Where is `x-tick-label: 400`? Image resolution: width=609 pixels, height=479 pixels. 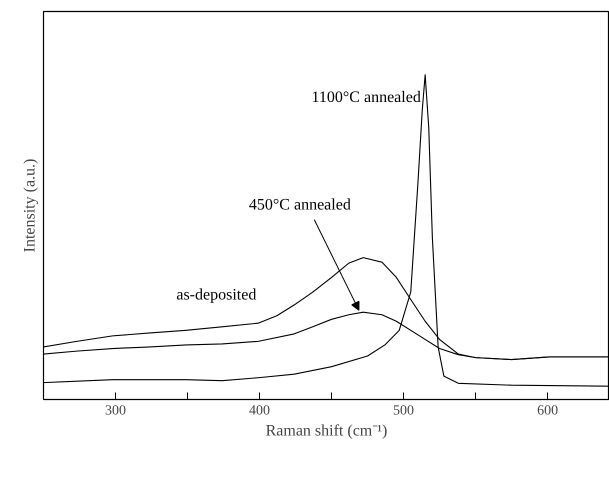 x-tick-label: 400 is located at coordinates (259, 411).